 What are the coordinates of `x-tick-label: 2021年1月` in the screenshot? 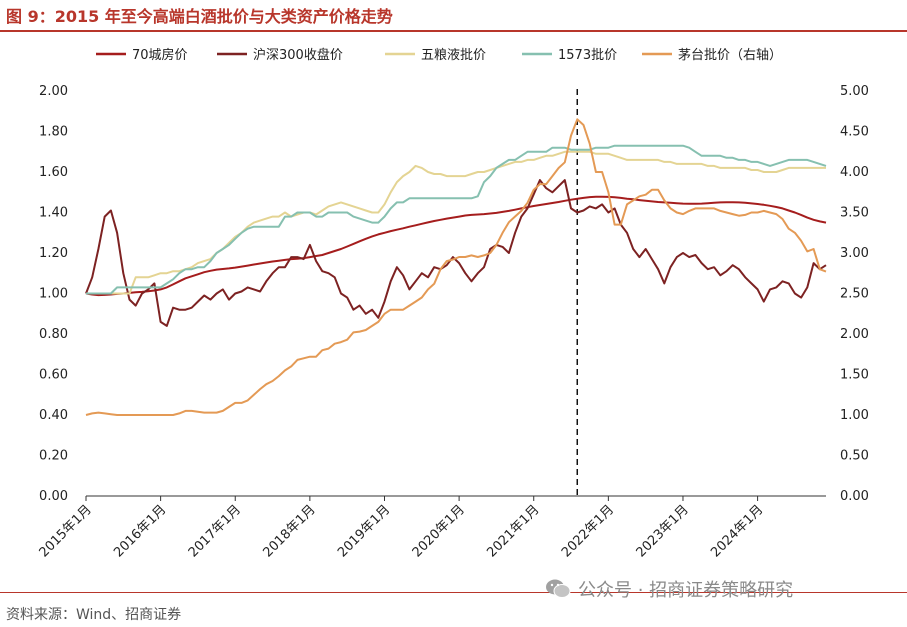 It's located at (513, 531).